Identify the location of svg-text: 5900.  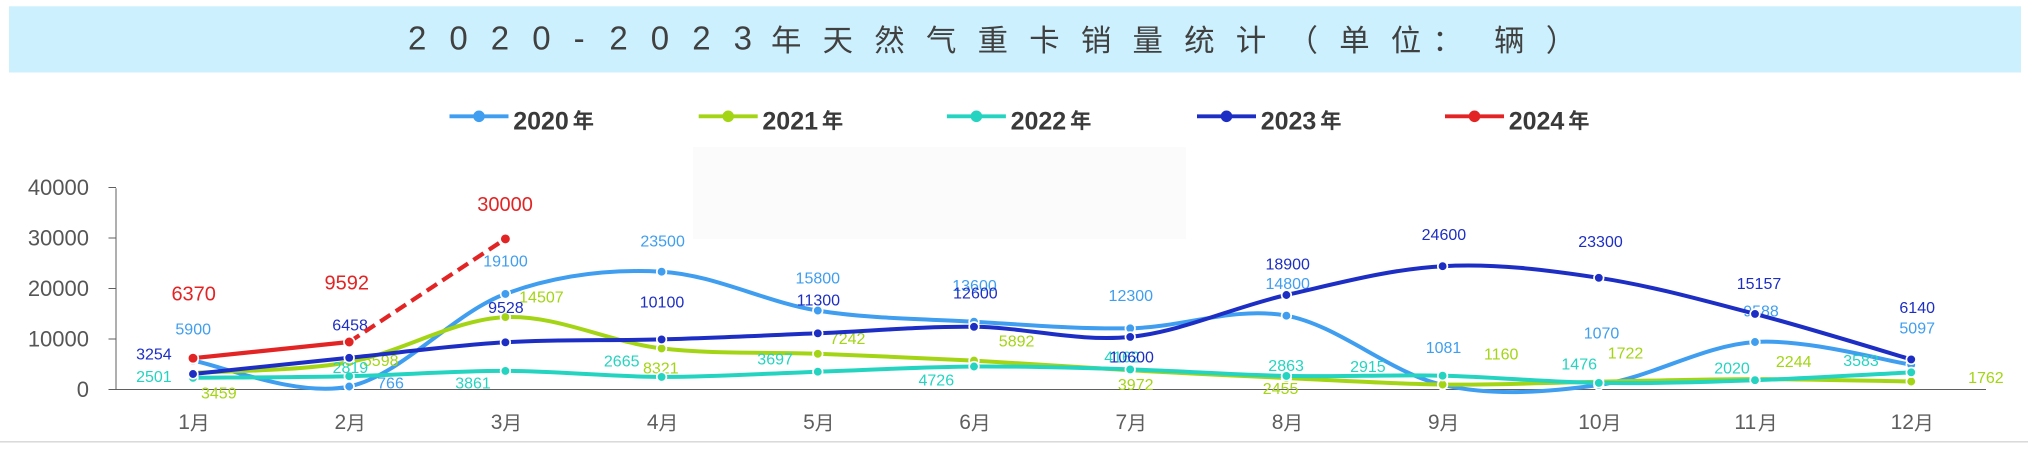
(193, 330).